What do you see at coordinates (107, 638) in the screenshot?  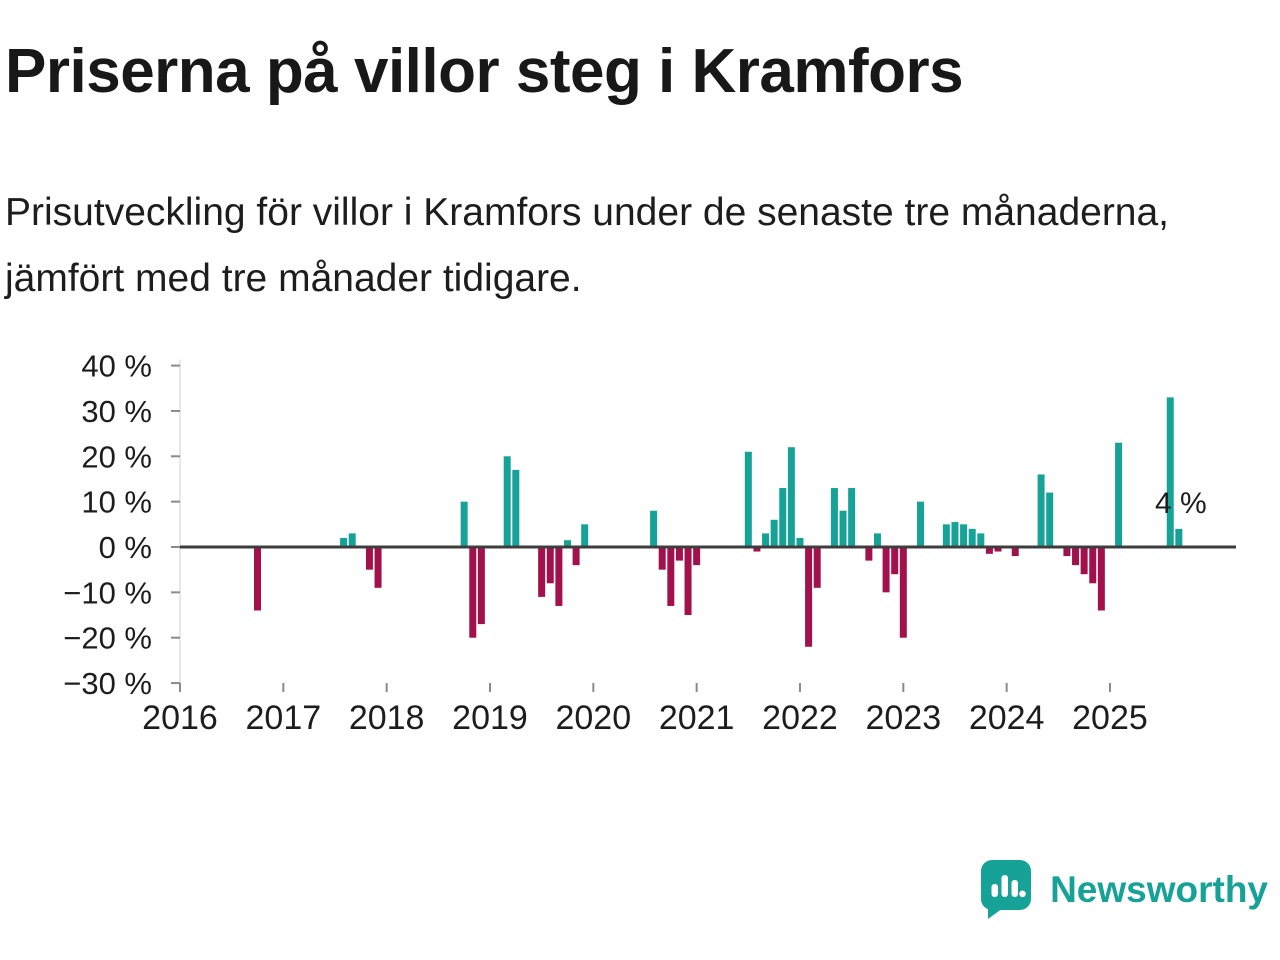 I see `y-tick-label: −20 %` at bounding box center [107, 638].